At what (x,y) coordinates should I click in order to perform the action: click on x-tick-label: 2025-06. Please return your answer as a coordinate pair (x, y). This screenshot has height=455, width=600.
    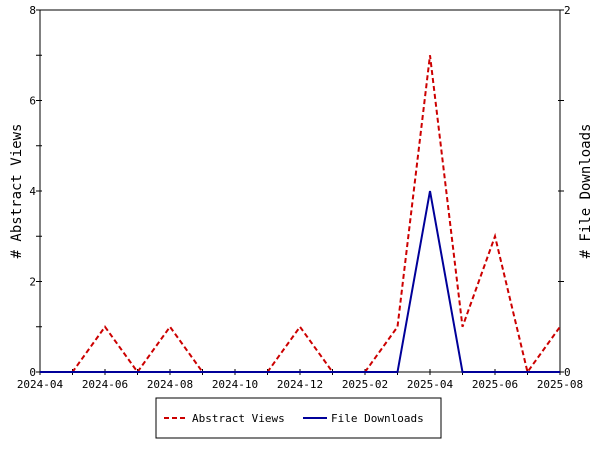
    Looking at the image, I should click on (495, 384).